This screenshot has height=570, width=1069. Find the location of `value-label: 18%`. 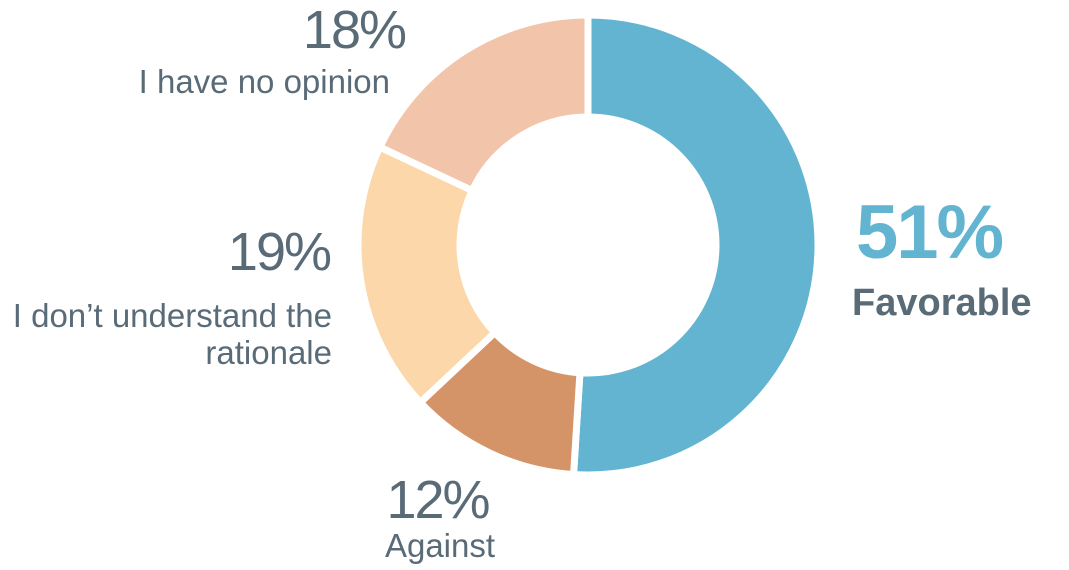

value-label: 18% is located at coordinates (354, 30).